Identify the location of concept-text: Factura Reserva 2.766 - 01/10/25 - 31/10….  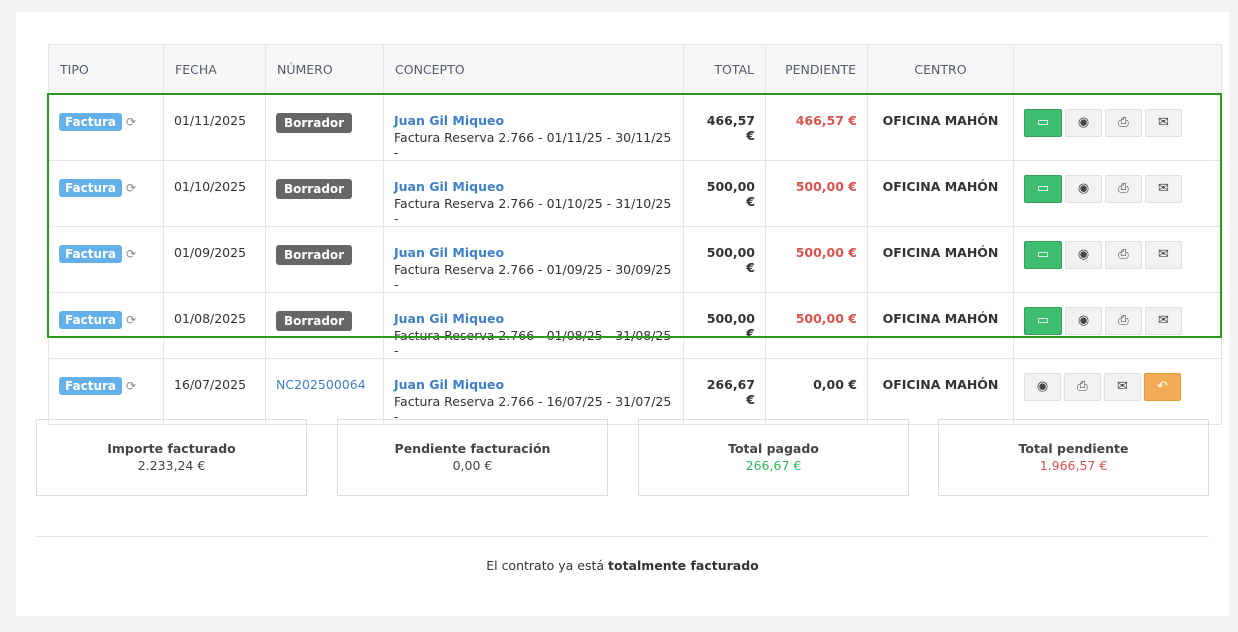
(533, 211).